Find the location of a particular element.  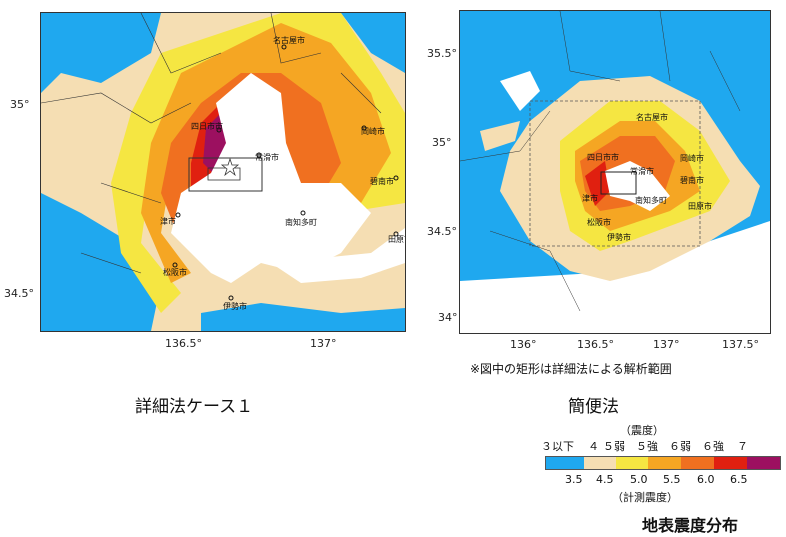

legend-value: 3.5 is located at coordinates (574, 479).